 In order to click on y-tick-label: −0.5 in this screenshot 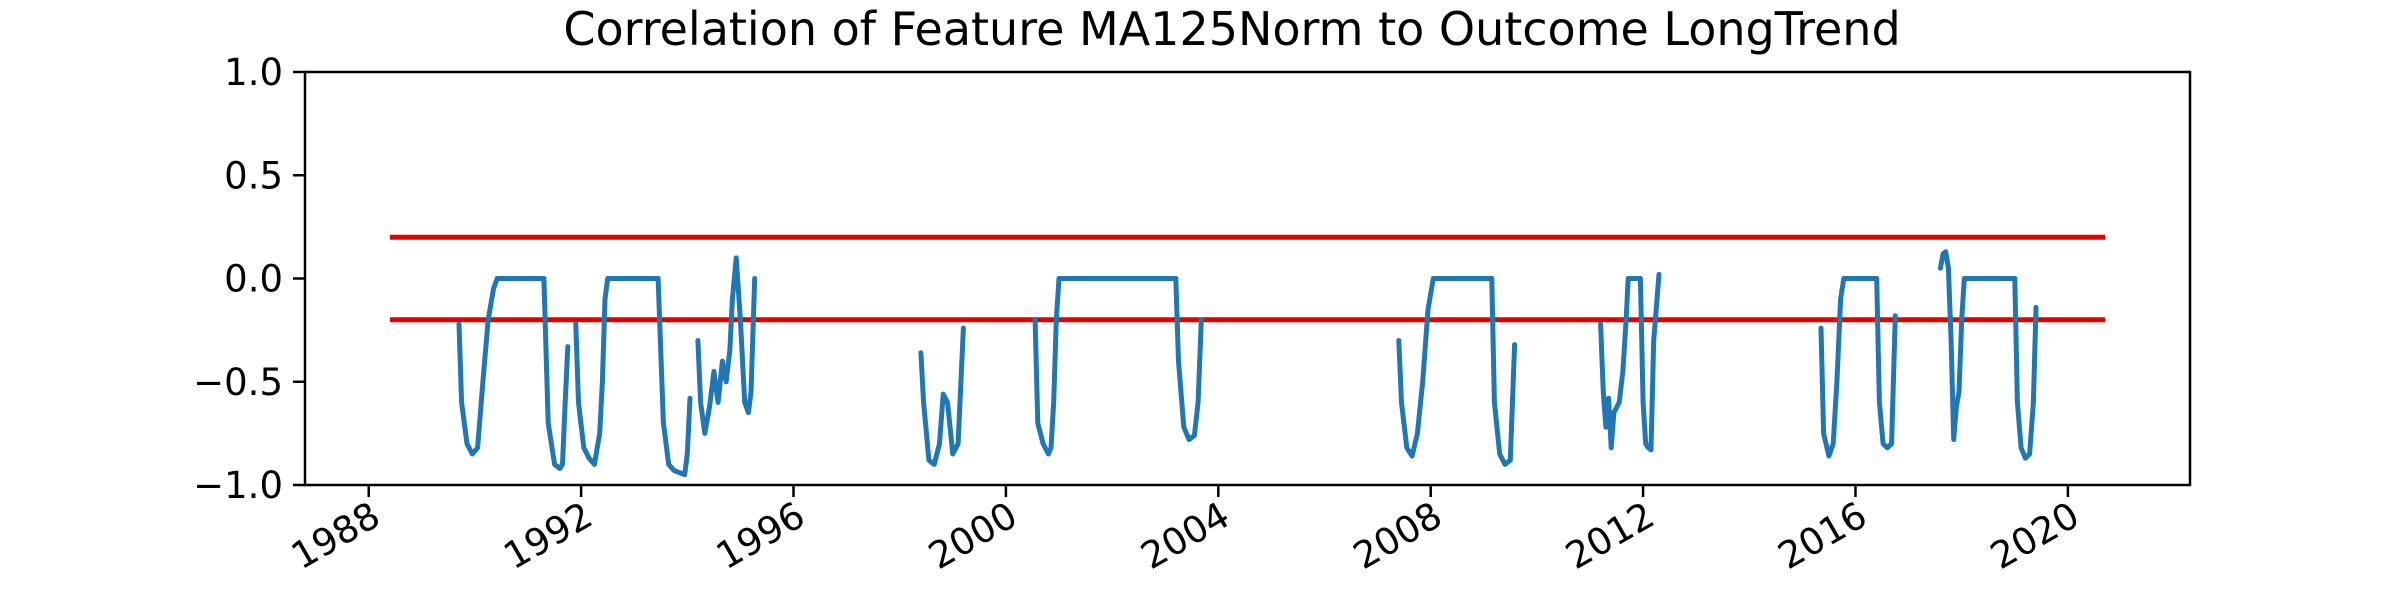, I will do `click(238, 382)`.